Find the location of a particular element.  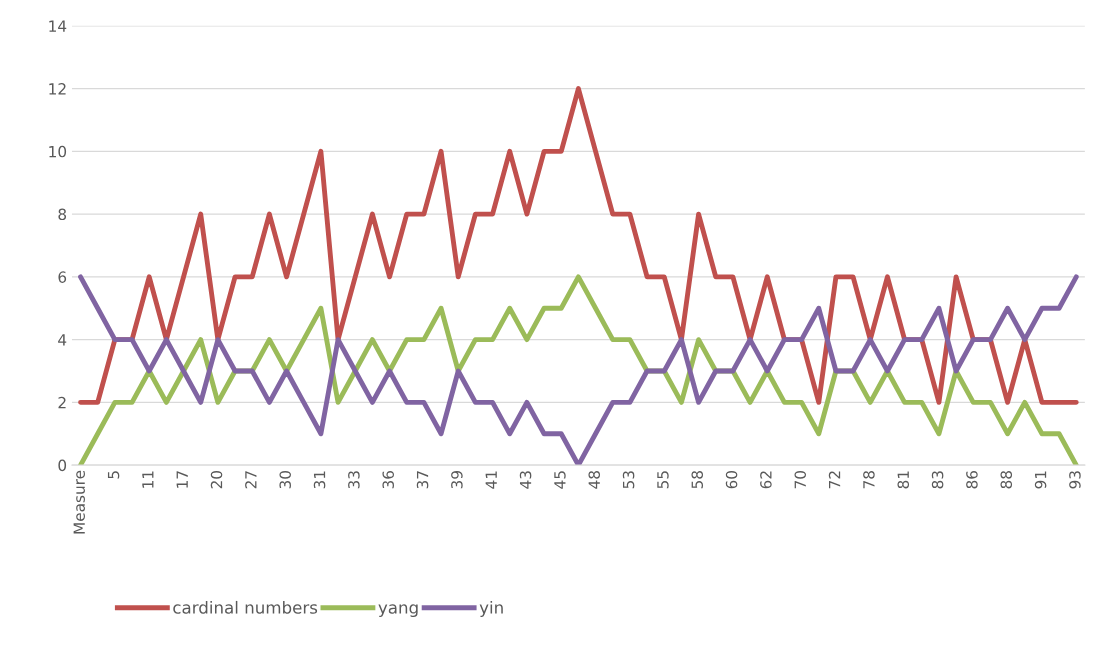

x-tick-label: 31 is located at coordinates (319, 480).